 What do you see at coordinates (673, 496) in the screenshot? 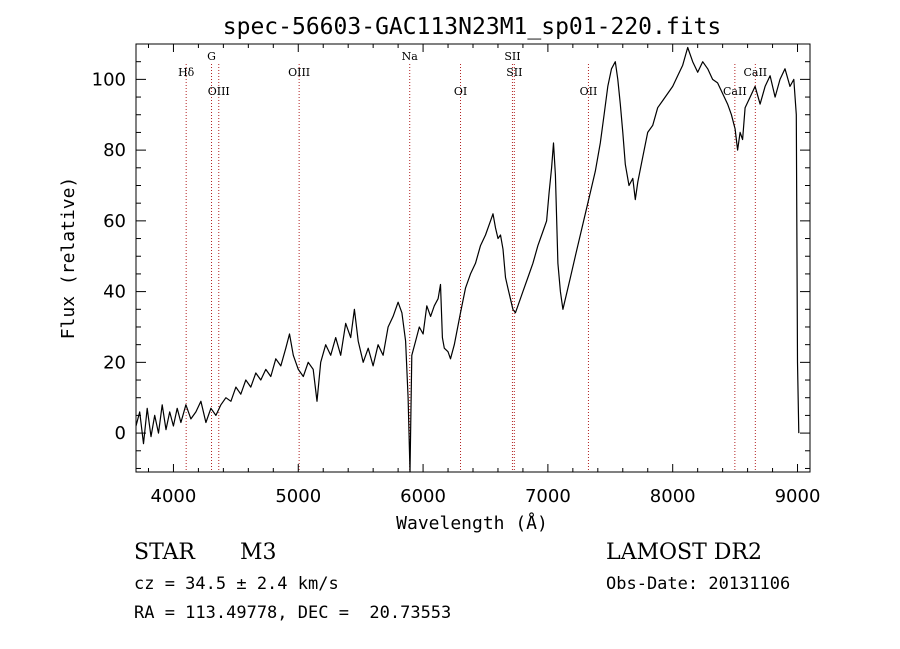
I see `x-tick-label: 8000` at bounding box center [673, 496].